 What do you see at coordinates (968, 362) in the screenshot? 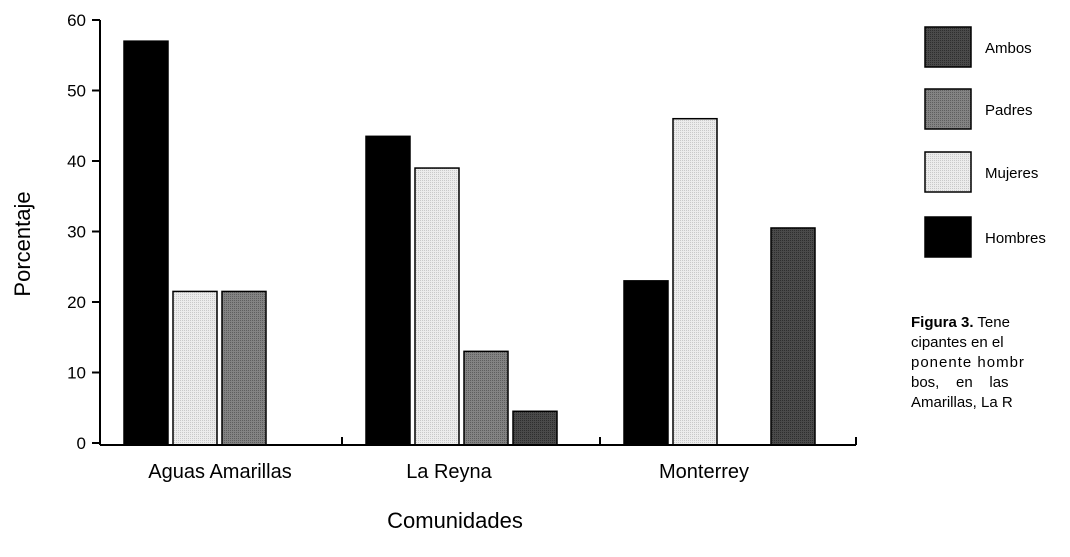
I see `caption-line: ponente hombr` at bounding box center [968, 362].